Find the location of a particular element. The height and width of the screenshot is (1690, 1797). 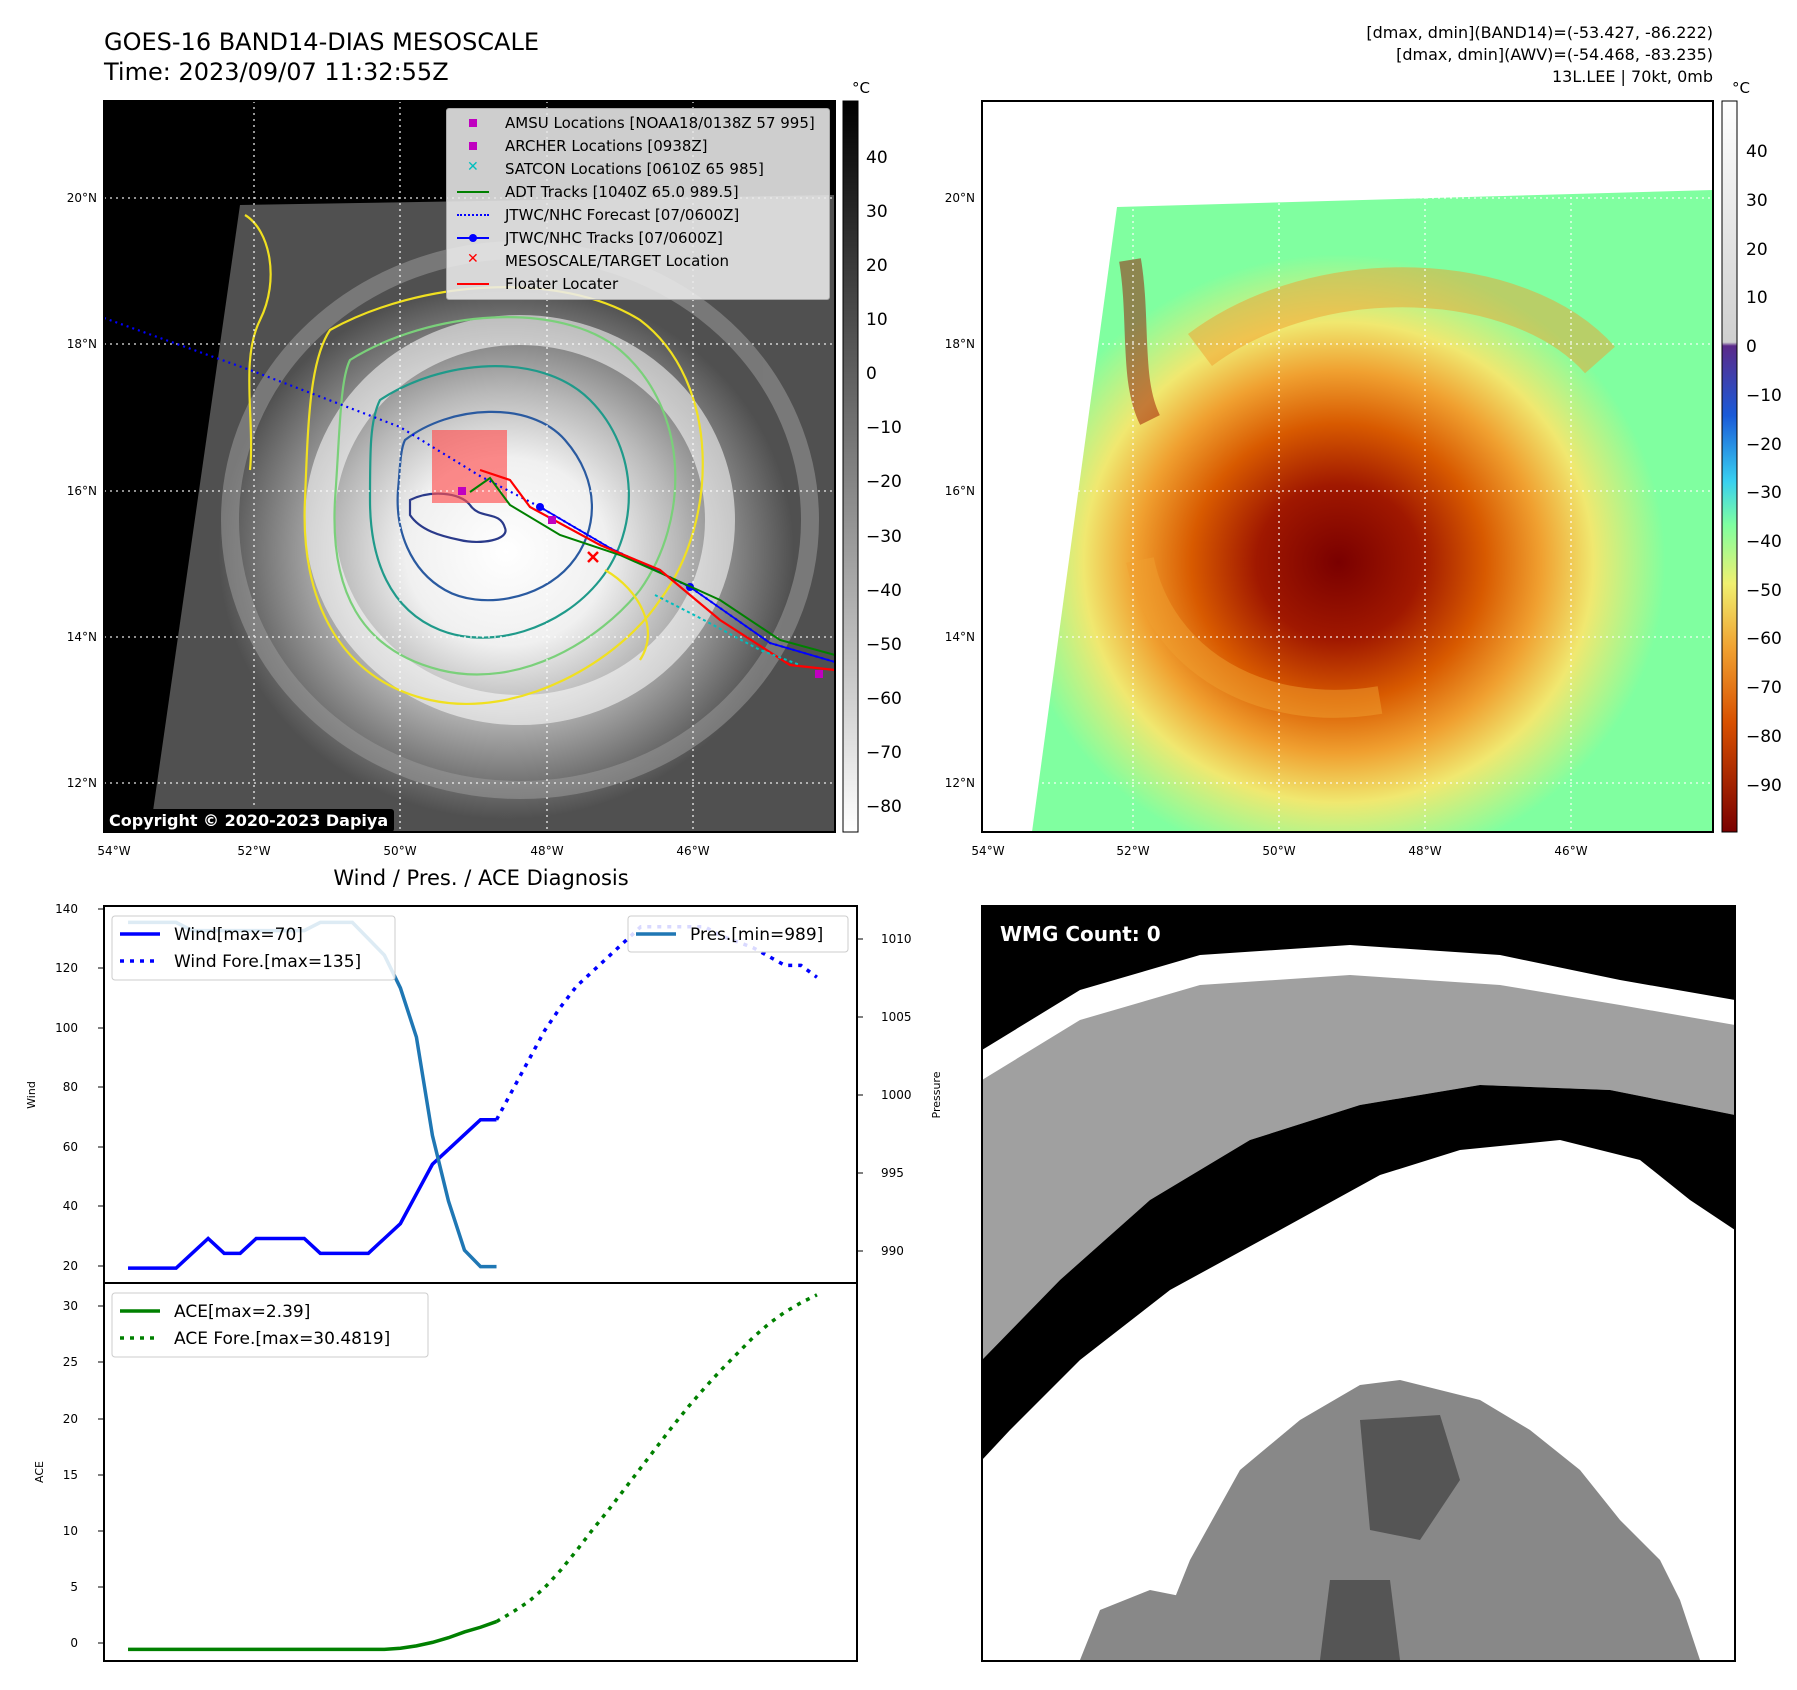

svg-text: −90 is located at coordinates (1764, 786).